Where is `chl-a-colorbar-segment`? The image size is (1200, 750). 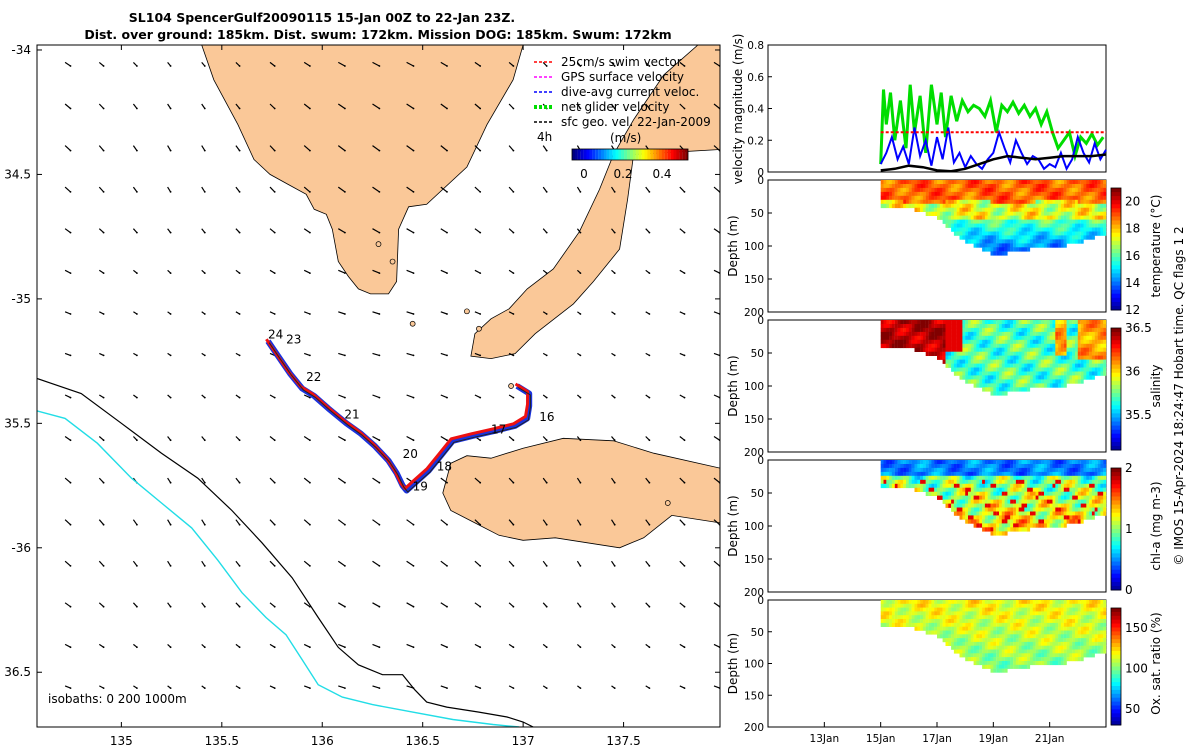
chl-a-colorbar-segment is located at coordinates (1116, 580).